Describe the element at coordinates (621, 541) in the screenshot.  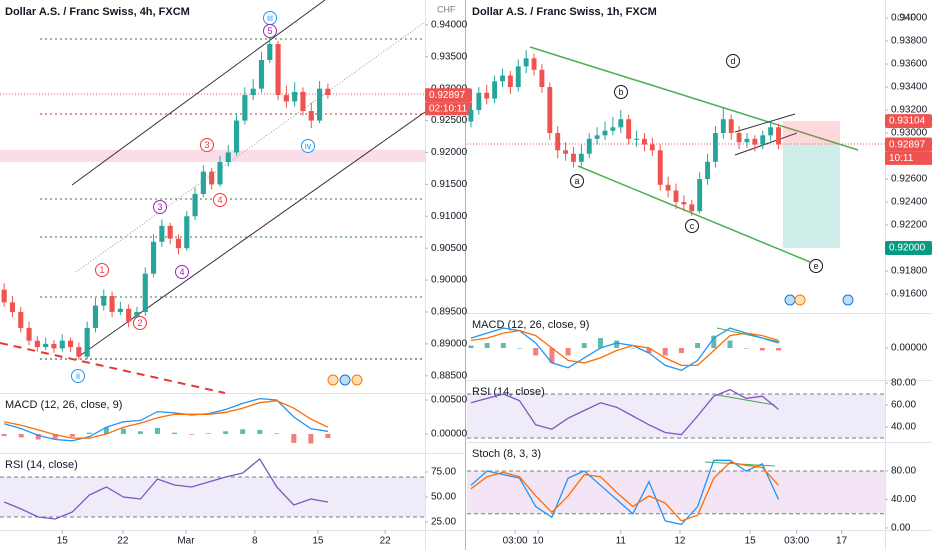
I see `x-tick-label: 11` at that location.